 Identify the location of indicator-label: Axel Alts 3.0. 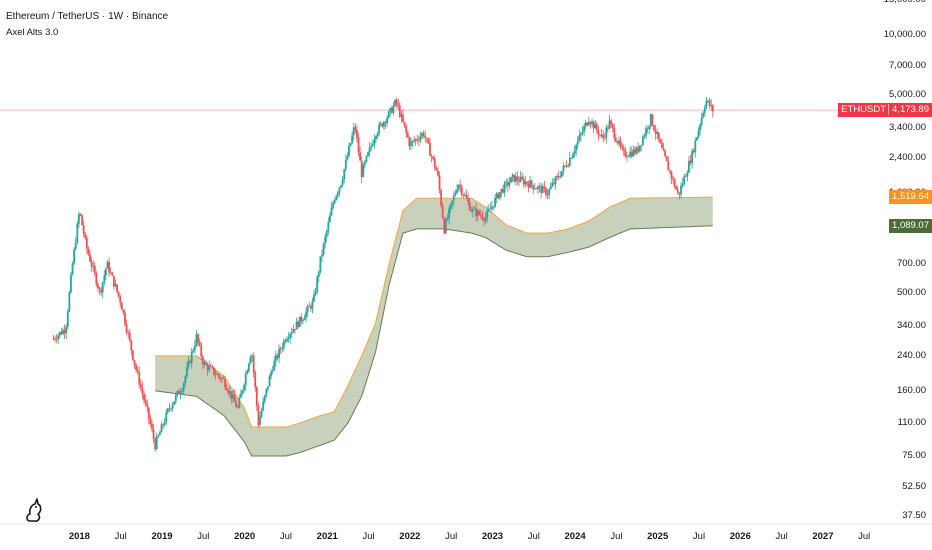
(32, 32).